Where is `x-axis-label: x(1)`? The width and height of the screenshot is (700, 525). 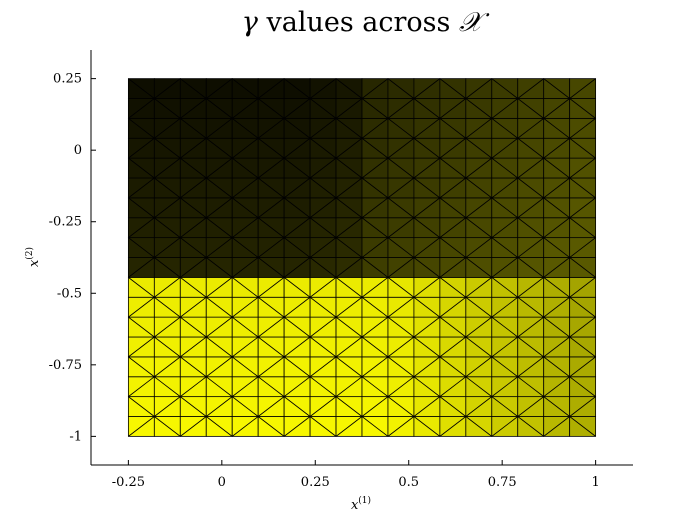 x-axis-label: x(1) is located at coordinates (361, 504).